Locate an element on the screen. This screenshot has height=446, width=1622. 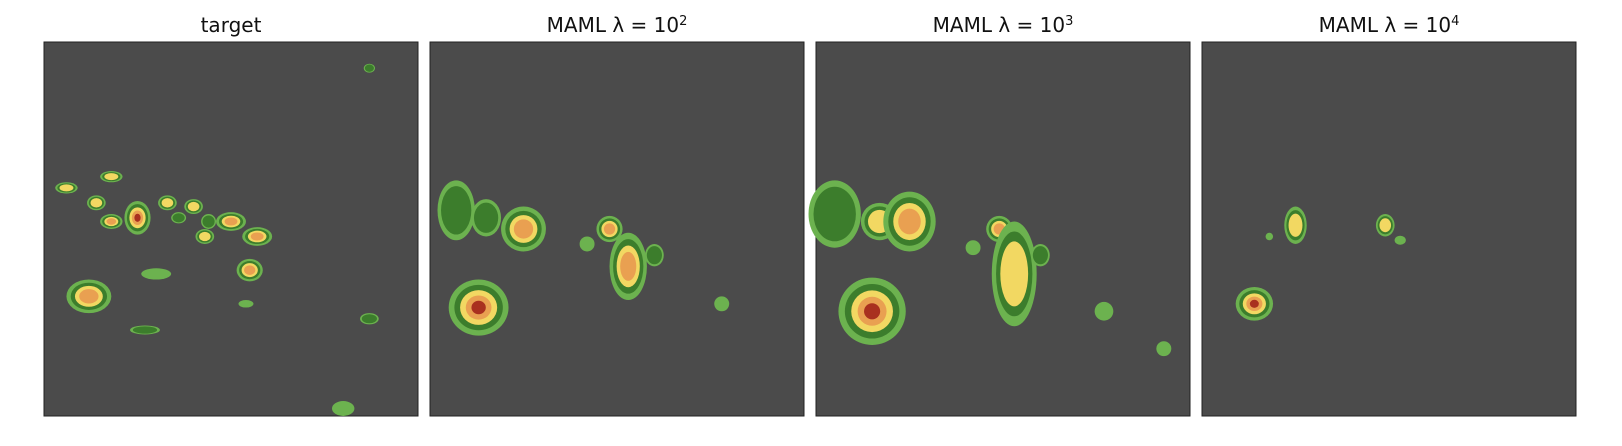
title-exponent: 2 is located at coordinates (683, 21).